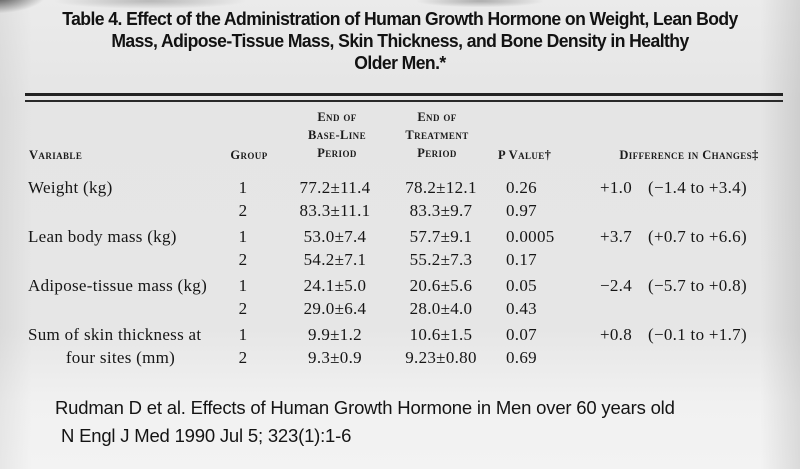  Describe the element at coordinates (521, 308) in the screenshot. I see `p-value: 0.43` at that location.